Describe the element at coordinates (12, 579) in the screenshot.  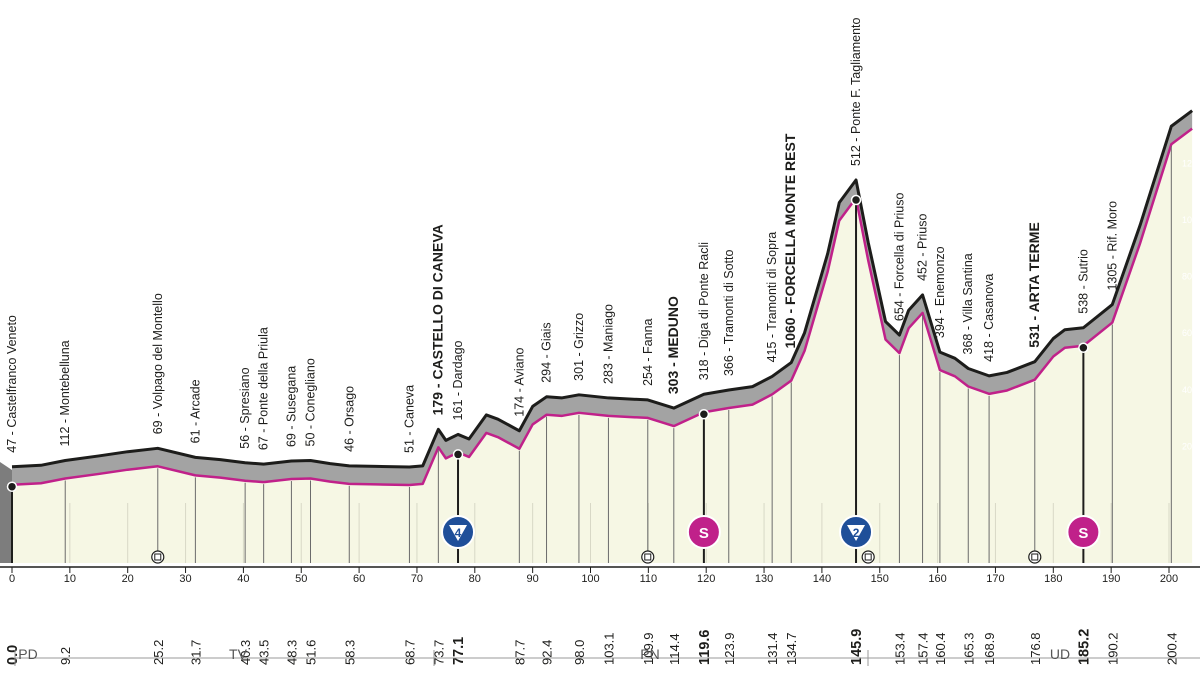
I see `km-tick-label: 0` at that location.